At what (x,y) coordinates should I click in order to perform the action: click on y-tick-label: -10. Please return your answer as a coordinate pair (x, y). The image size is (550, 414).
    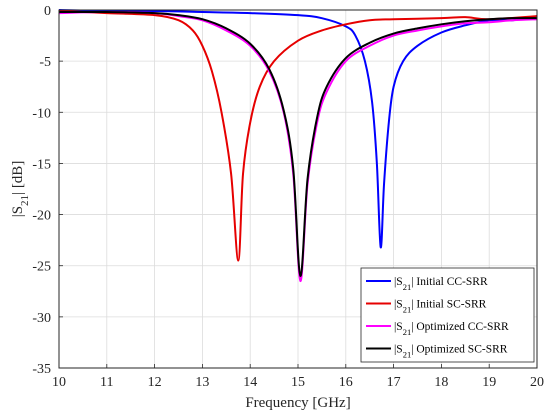
    Looking at the image, I should click on (41, 113).